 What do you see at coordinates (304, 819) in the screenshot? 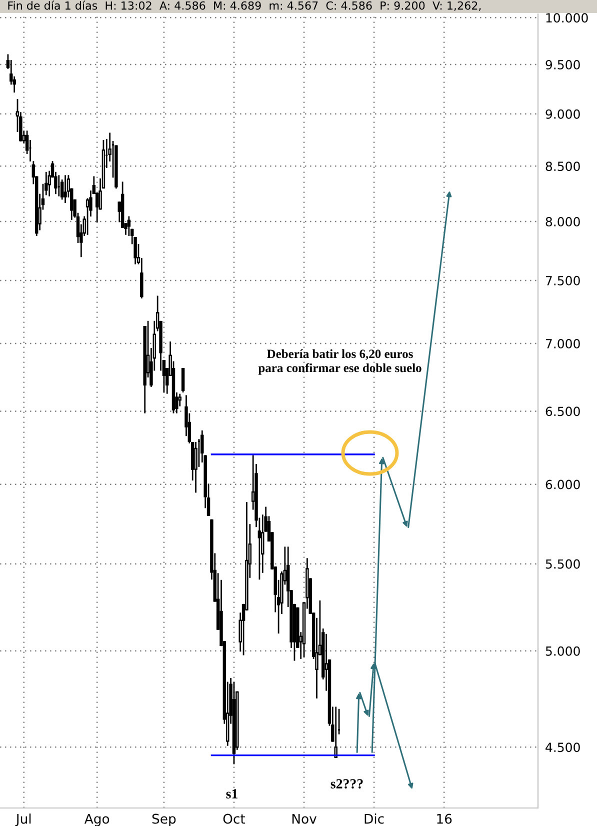
I see `x-tick-label: Nov` at bounding box center [304, 819].